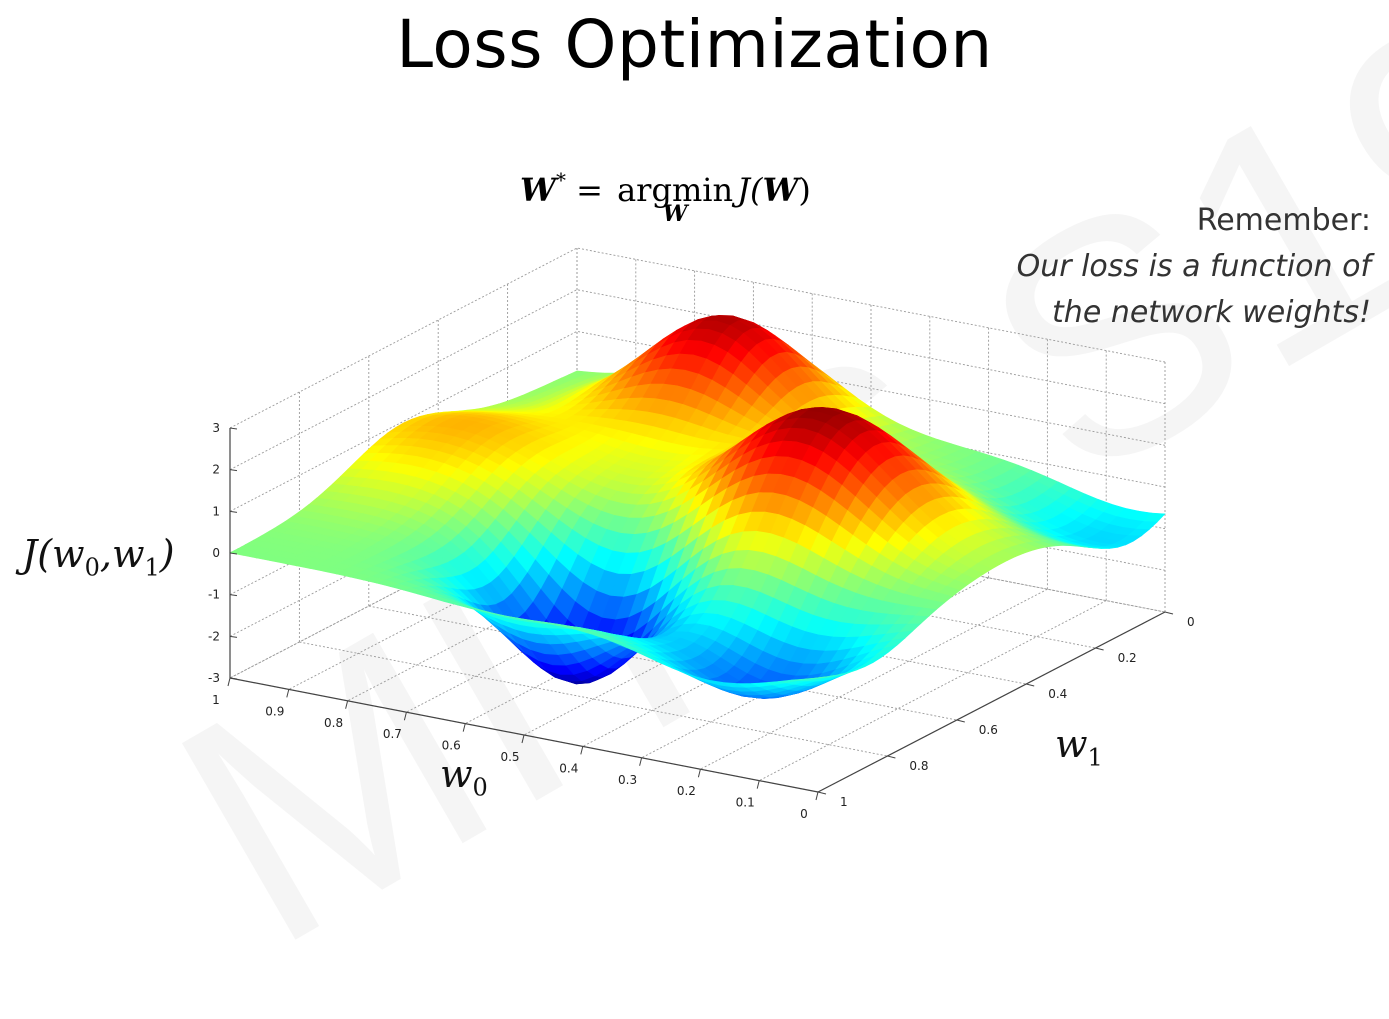 The width and height of the screenshot is (1389, 1019). What do you see at coordinates (274, 711) in the screenshot?
I see `tick-label-w0: 0.9` at bounding box center [274, 711].